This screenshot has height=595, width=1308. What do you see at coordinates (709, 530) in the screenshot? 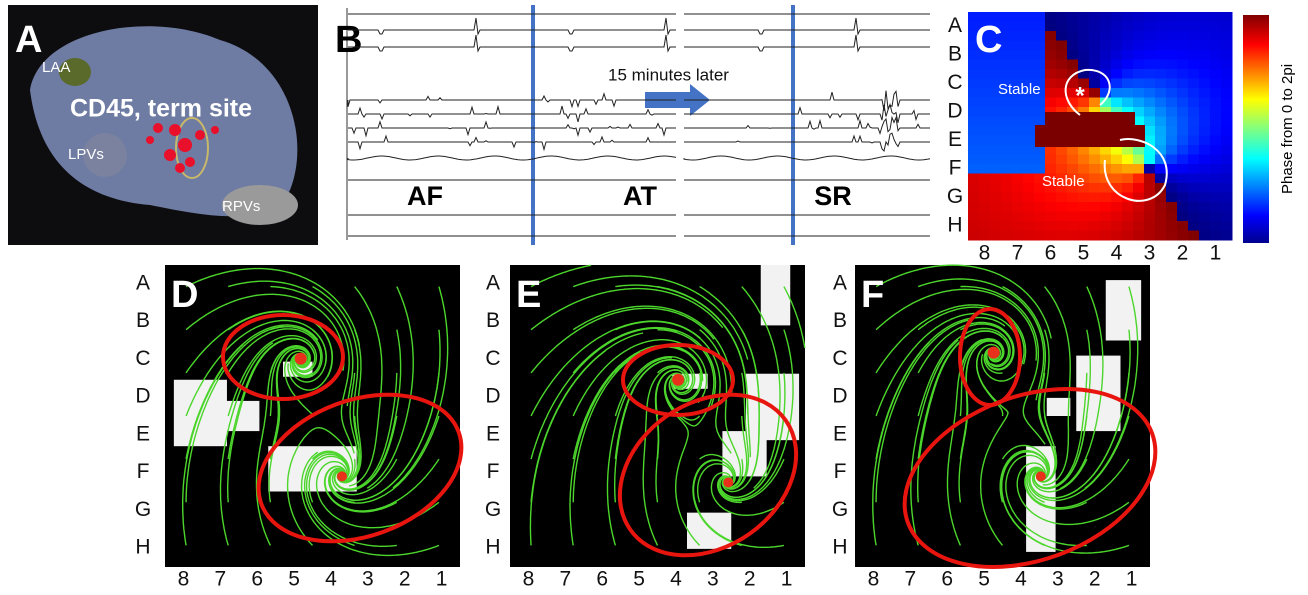
I see `white-region` at bounding box center [709, 530].